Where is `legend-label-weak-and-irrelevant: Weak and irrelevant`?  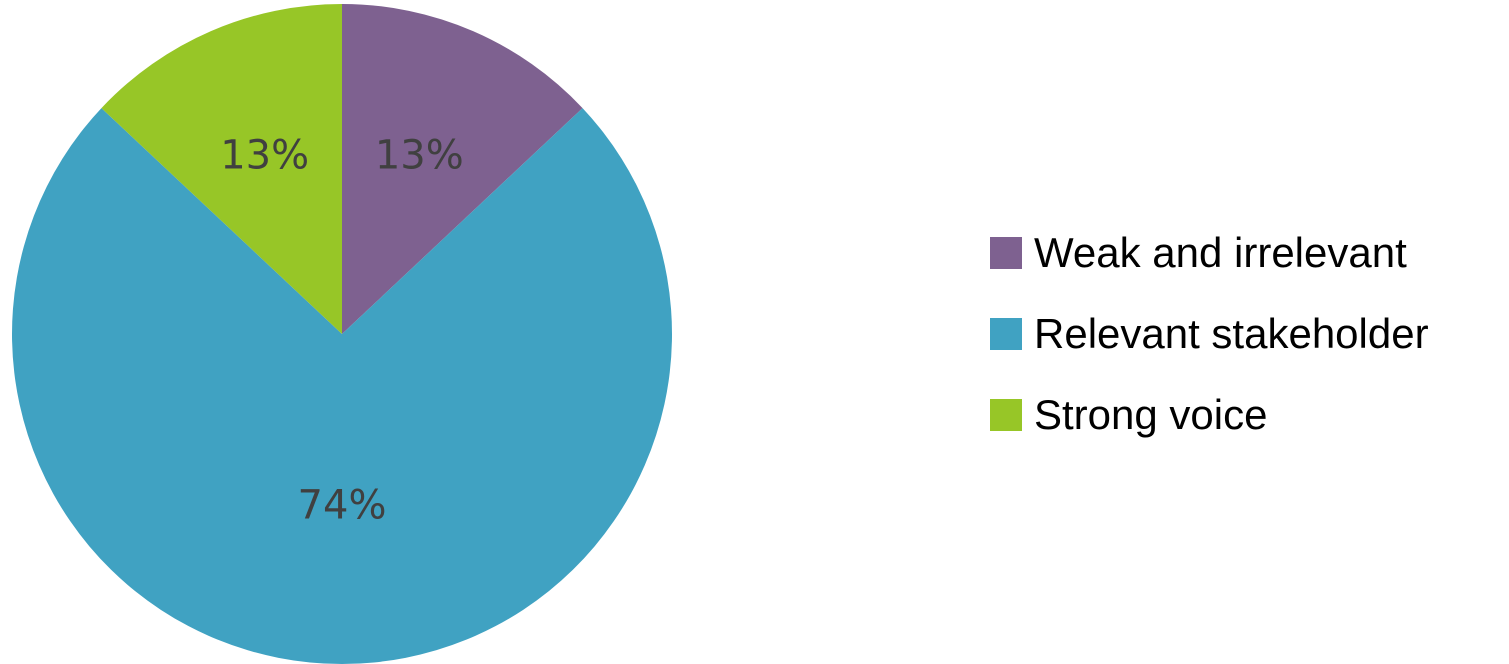 legend-label-weak-and-irrelevant: Weak and irrelevant is located at coordinates (1220, 252).